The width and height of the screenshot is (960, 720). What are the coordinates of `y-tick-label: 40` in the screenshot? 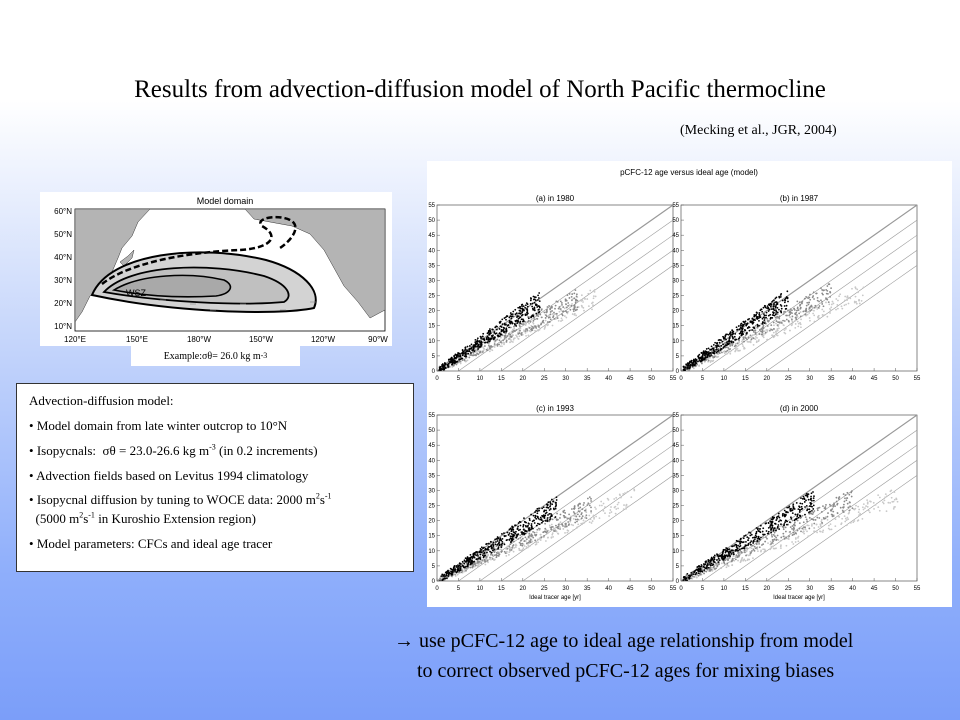 It's located at (431, 251).